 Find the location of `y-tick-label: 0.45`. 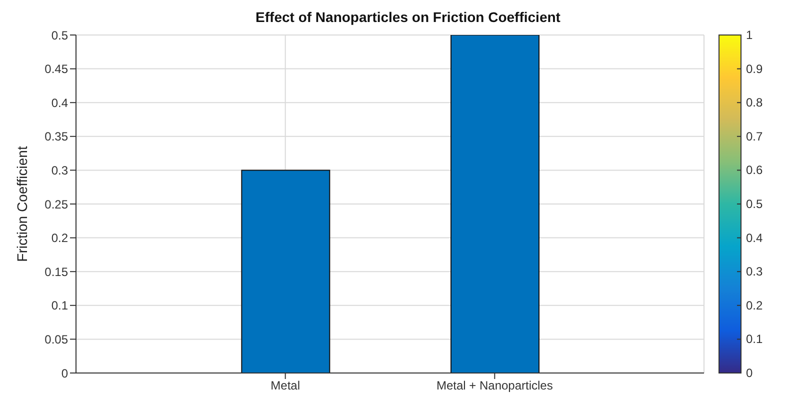

y-tick-label: 0.45 is located at coordinates (56, 69).